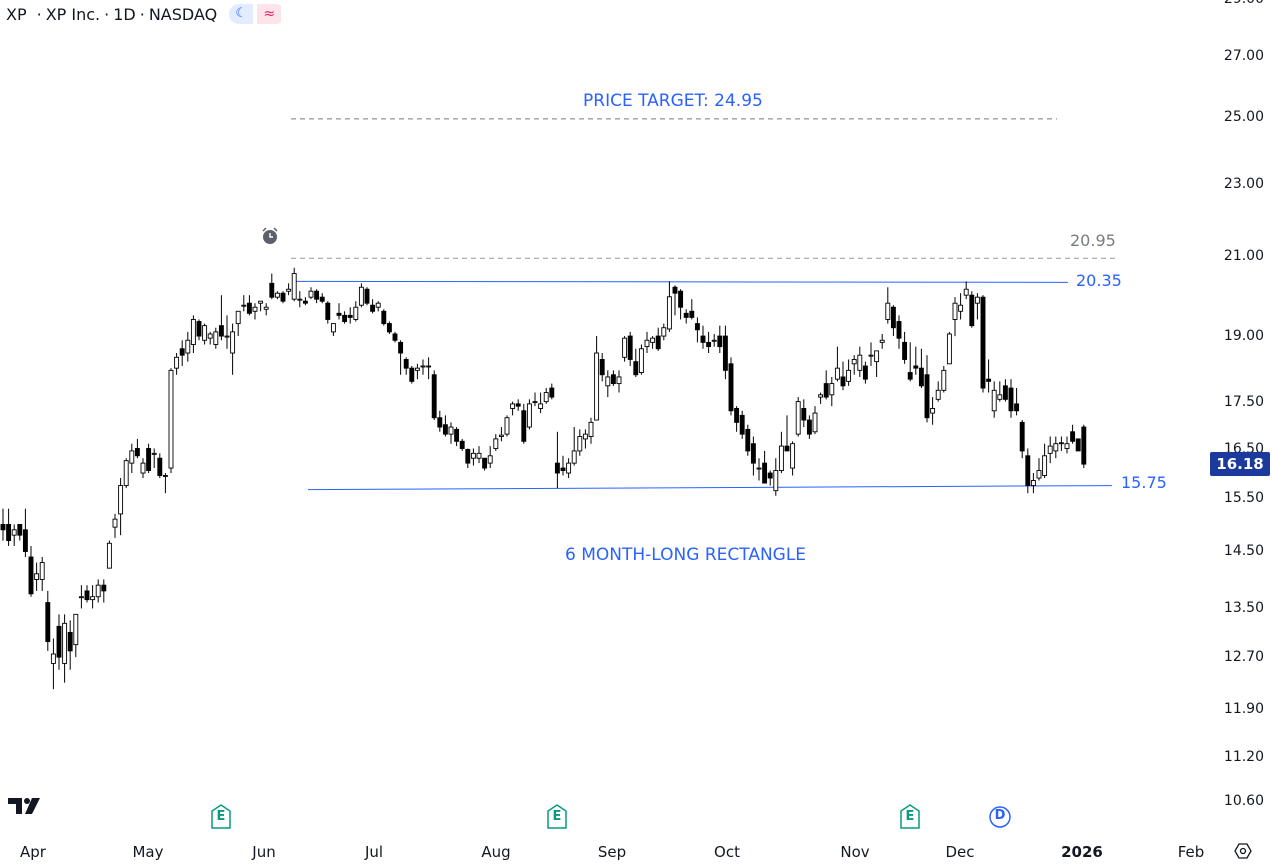 This screenshot has height=865, width=1272. I want to click on price-tick-label: 23.00, so click(1243, 183).